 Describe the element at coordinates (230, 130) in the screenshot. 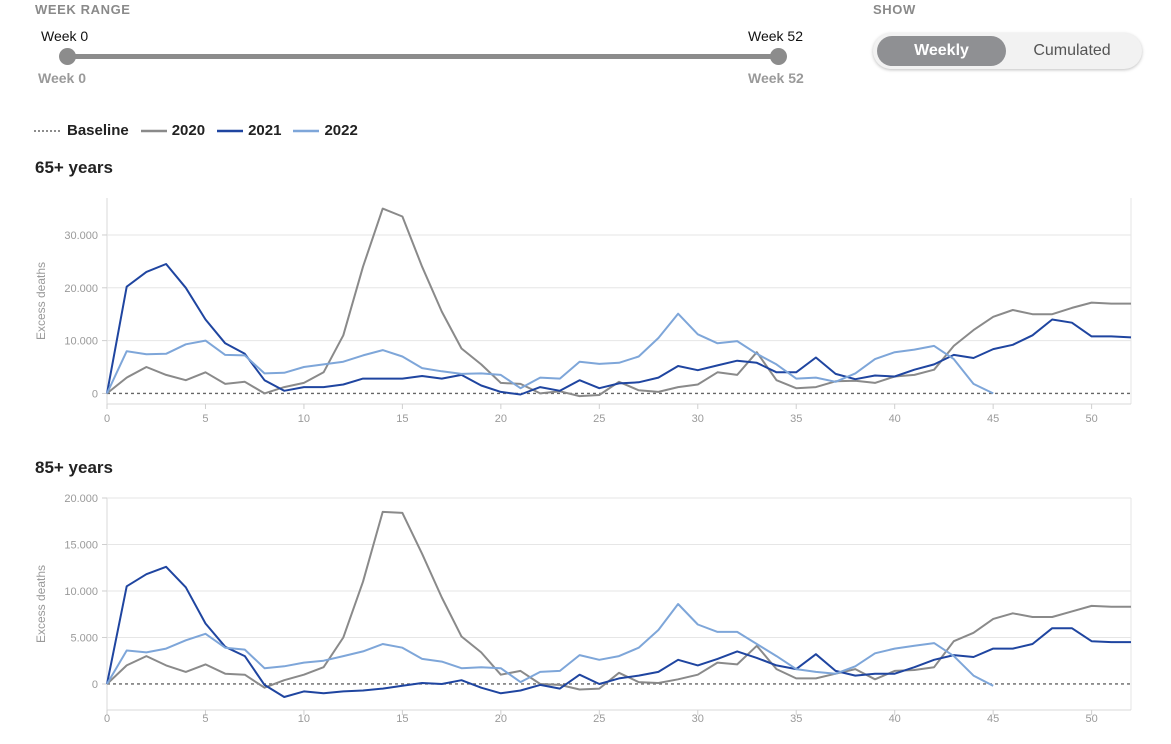

I see `legend-swatch-2021` at that location.